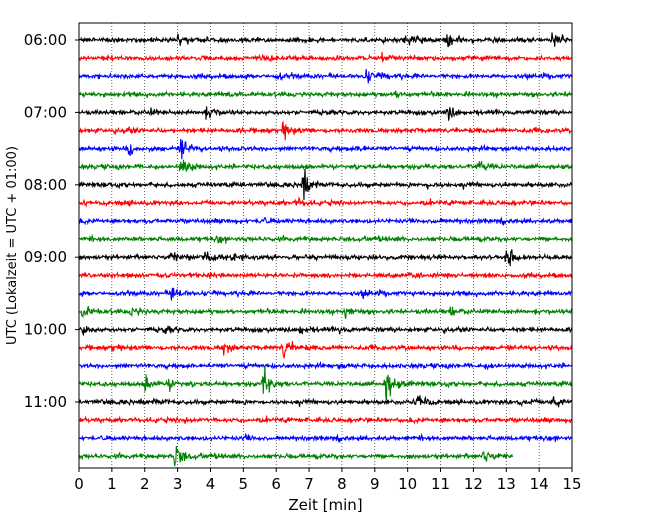  I want to click on x-tick-label: 12, so click(473, 484).